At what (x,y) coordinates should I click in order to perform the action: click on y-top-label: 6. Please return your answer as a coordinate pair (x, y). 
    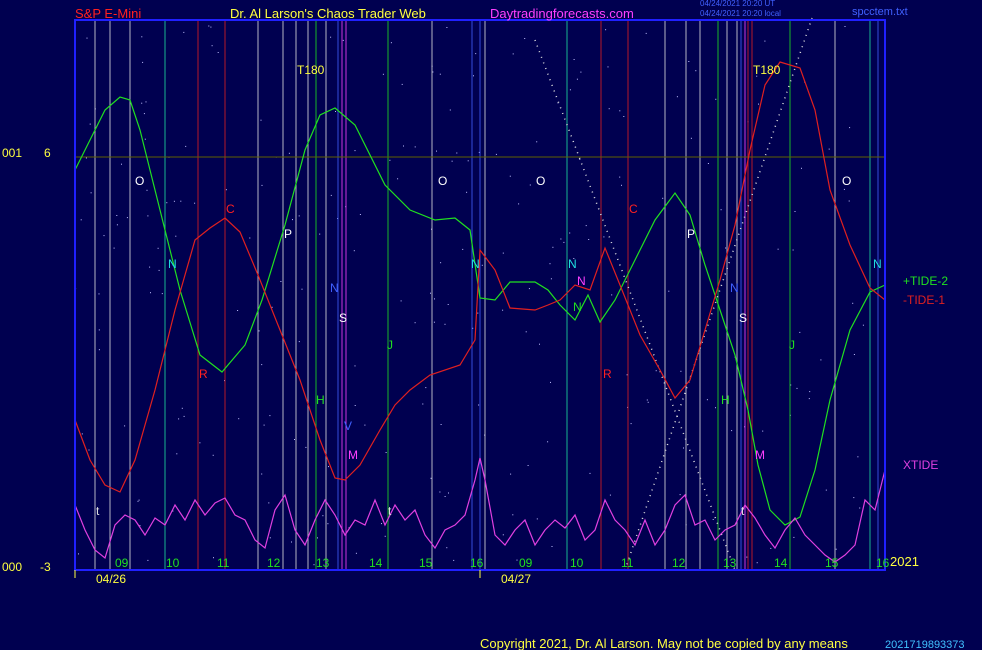
    Looking at the image, I should click on (47, 153).